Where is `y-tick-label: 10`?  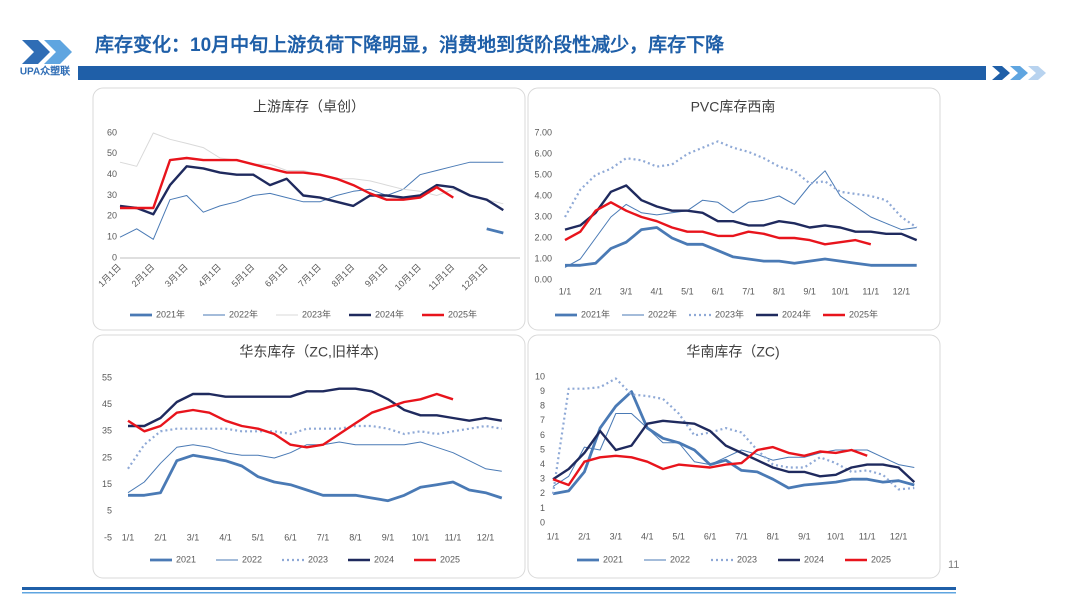
y-tick-label: 10 is located at coordinates (540, 376).